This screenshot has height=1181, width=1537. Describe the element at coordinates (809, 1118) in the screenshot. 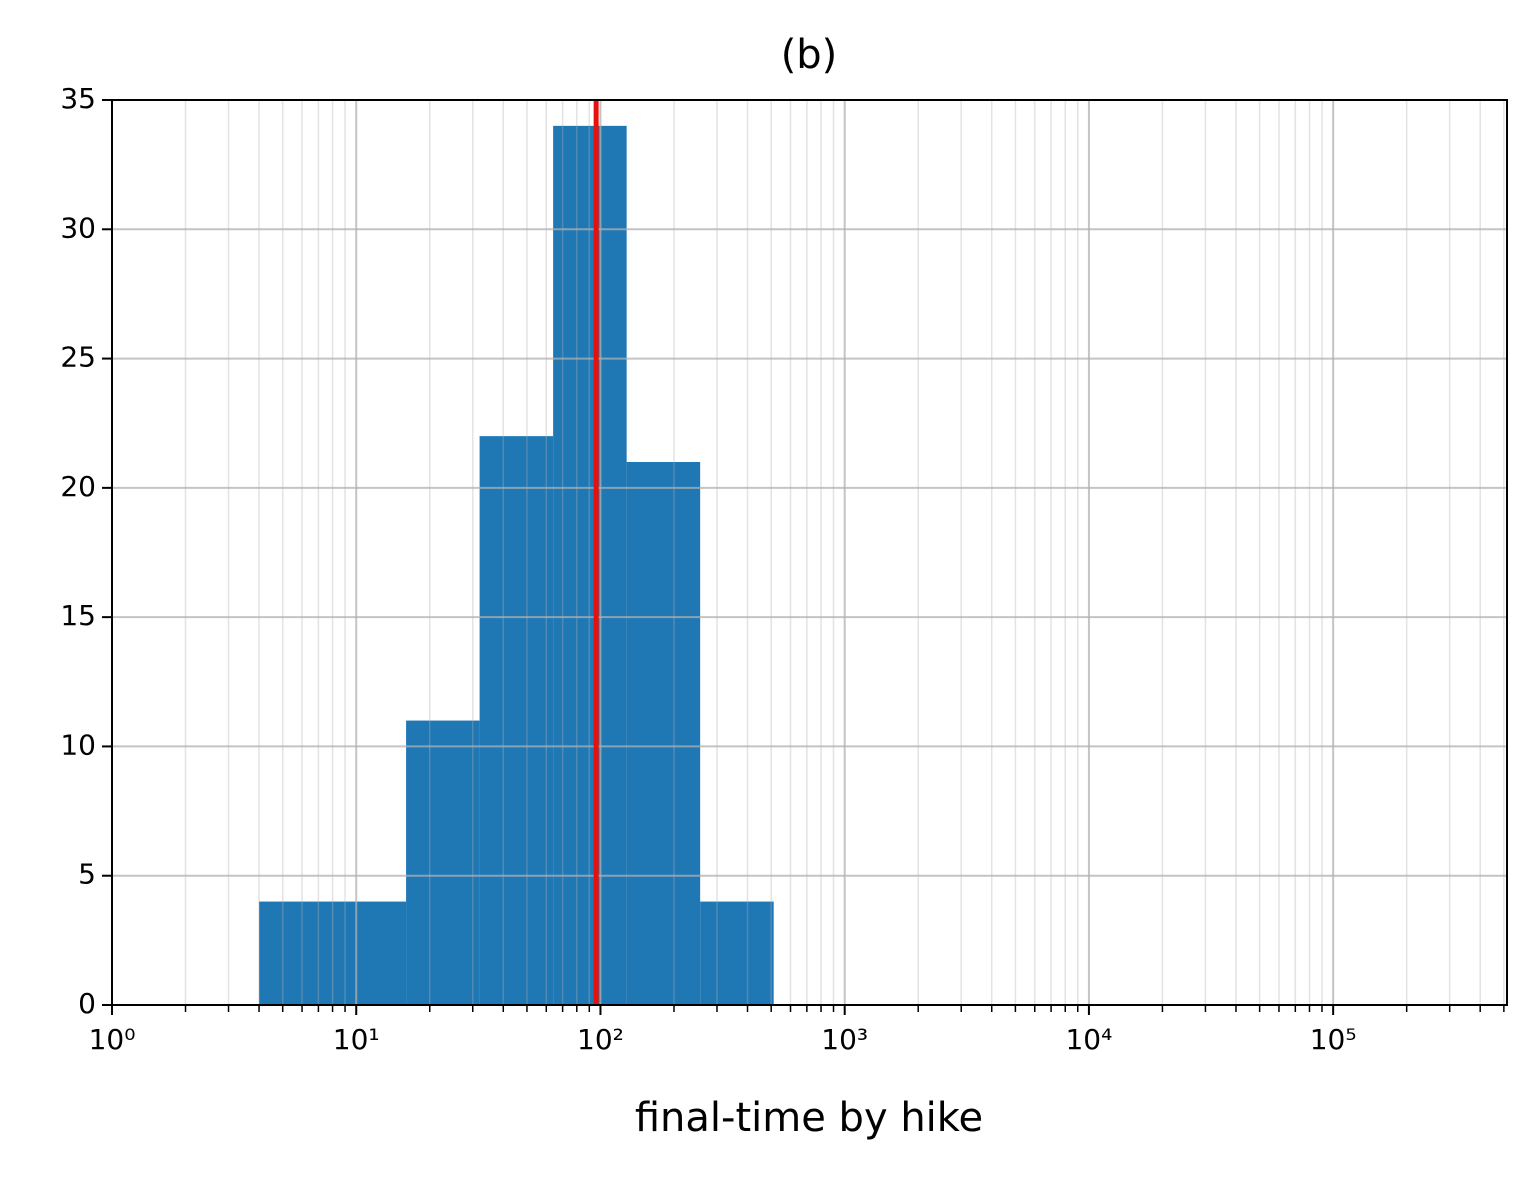

I see `x-axis-label: final-time by hike` at that location.